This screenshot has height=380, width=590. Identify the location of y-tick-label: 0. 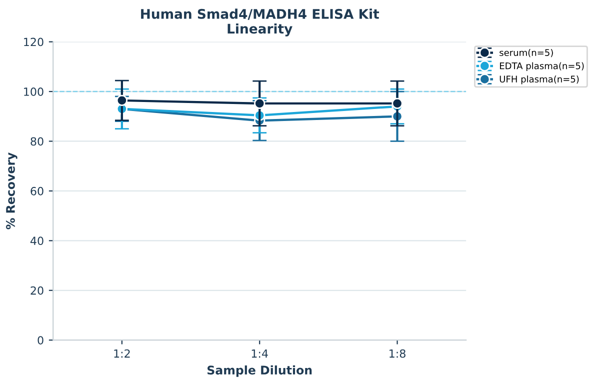
(41, 340).